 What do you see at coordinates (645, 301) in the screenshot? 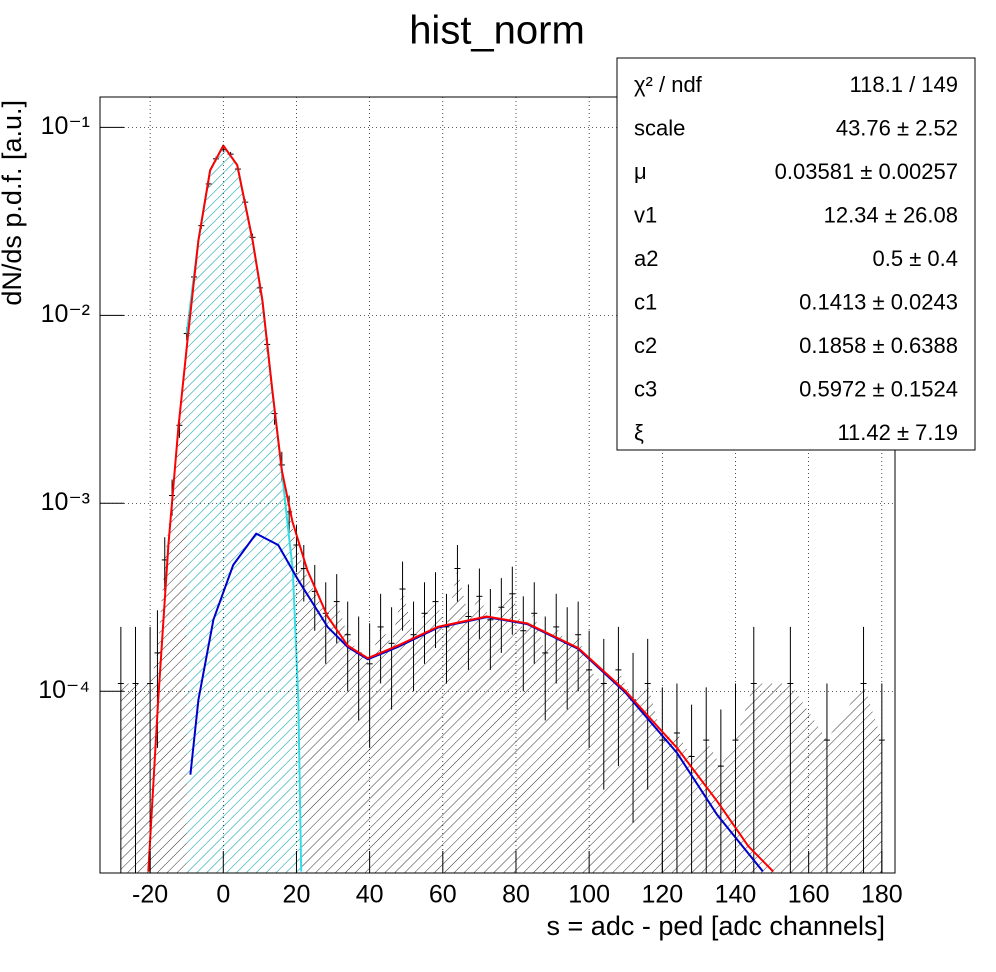
I see `stats-name: c1` at bounding box center [645, 301].